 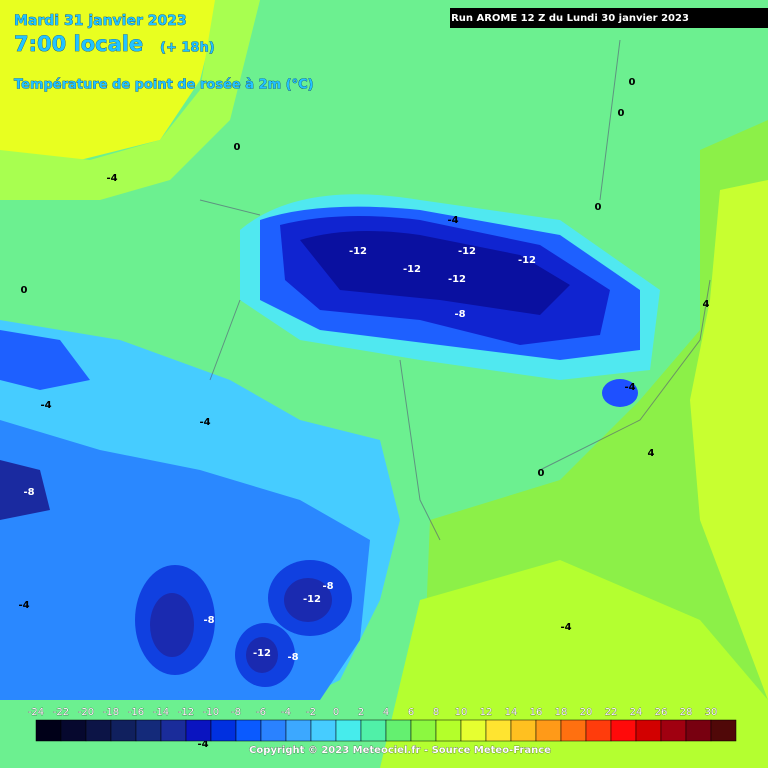 What do you see at coordinates (36, 712) in the screenshot?
I see `colorbar-tick-label: -24` at bounding box center [36, 712].